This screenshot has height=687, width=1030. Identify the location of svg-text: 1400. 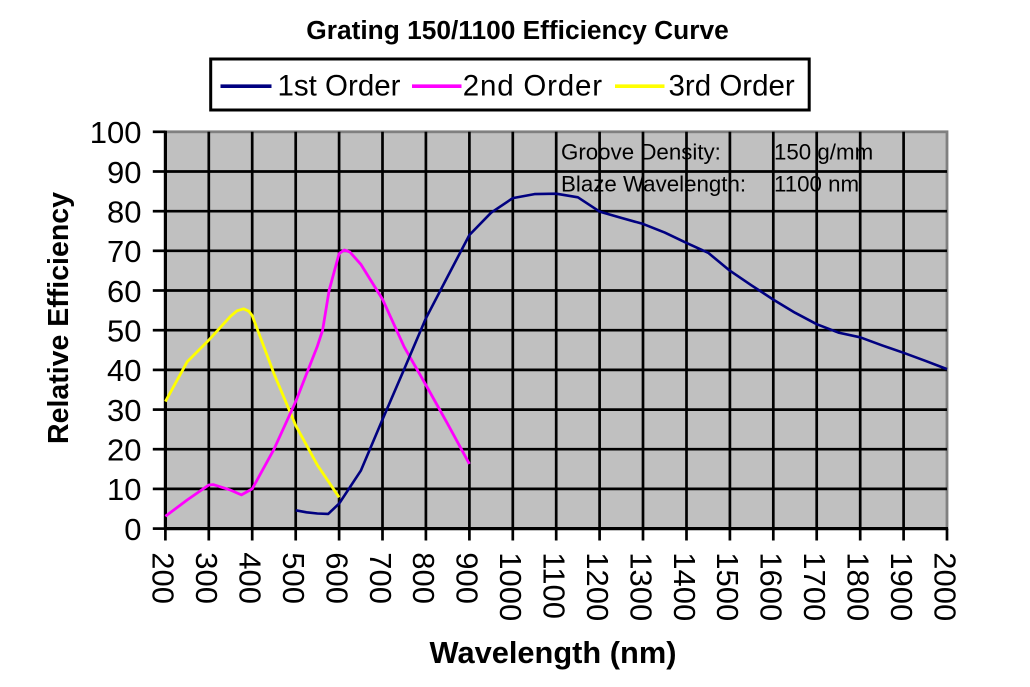
(684, 586).